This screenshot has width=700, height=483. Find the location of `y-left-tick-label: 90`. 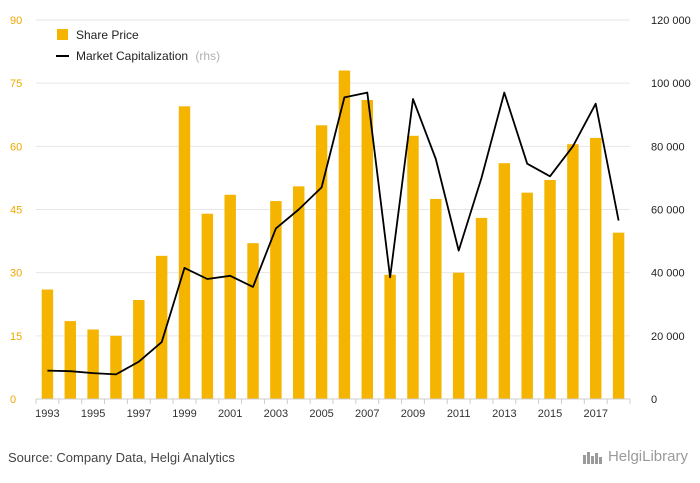

y-left-tick-label: 90 is located at coordinates (16, 21).